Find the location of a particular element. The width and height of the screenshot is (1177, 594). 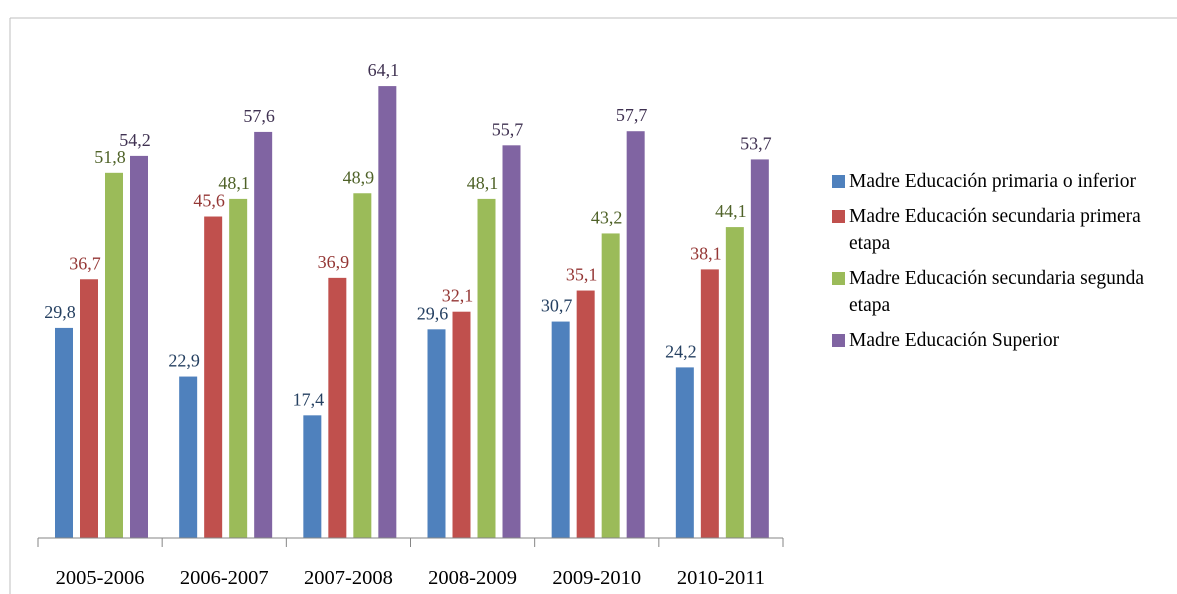

x-tick-label: 2006-2007 is located at coordinates (224, 578).